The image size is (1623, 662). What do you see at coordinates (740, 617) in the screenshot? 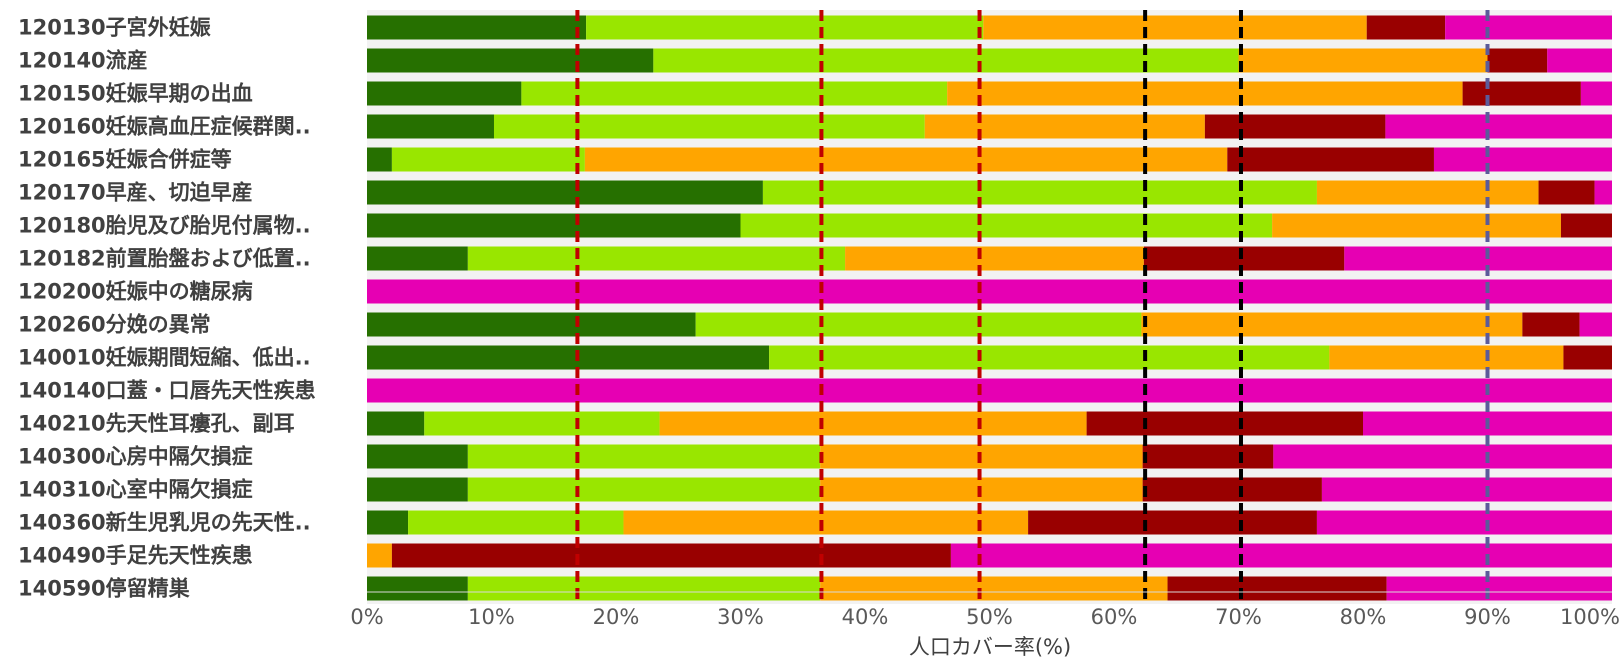
I see `x-tick-label: 30%` at bounding box center [740, 617].